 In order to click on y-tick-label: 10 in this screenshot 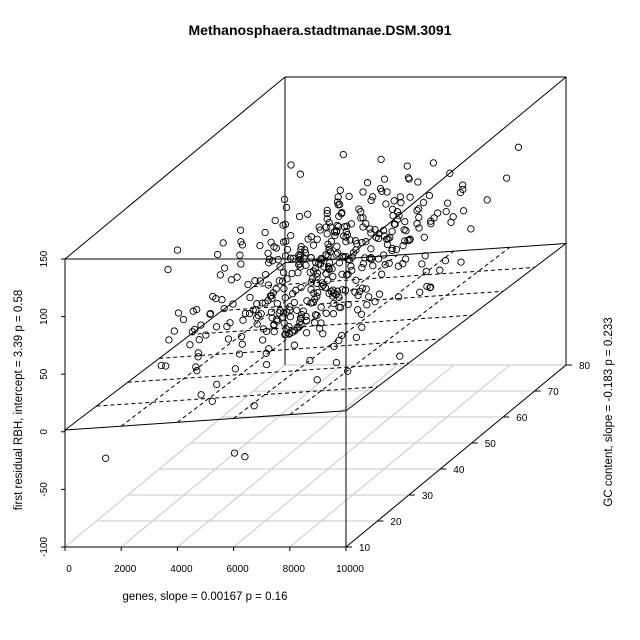, I will do `click(365, 548)`.